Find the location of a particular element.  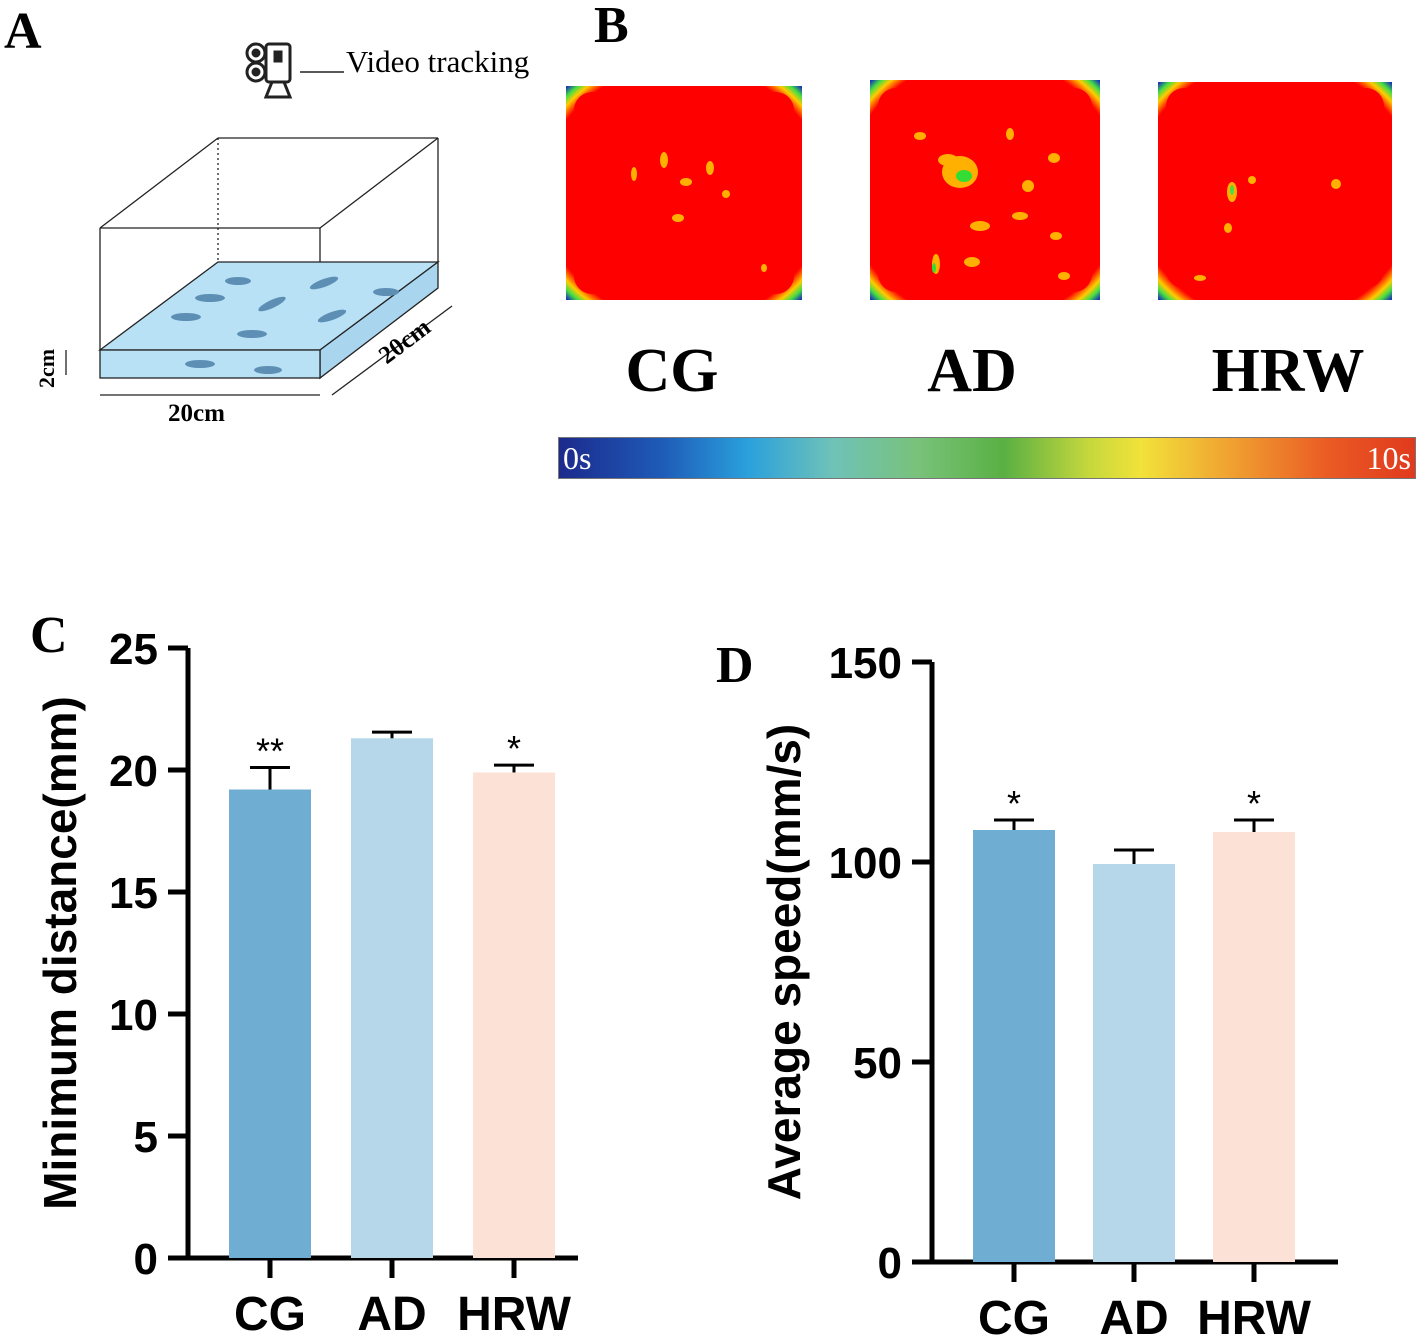

panel-c-letter: C is located at coordinates (49, 635).